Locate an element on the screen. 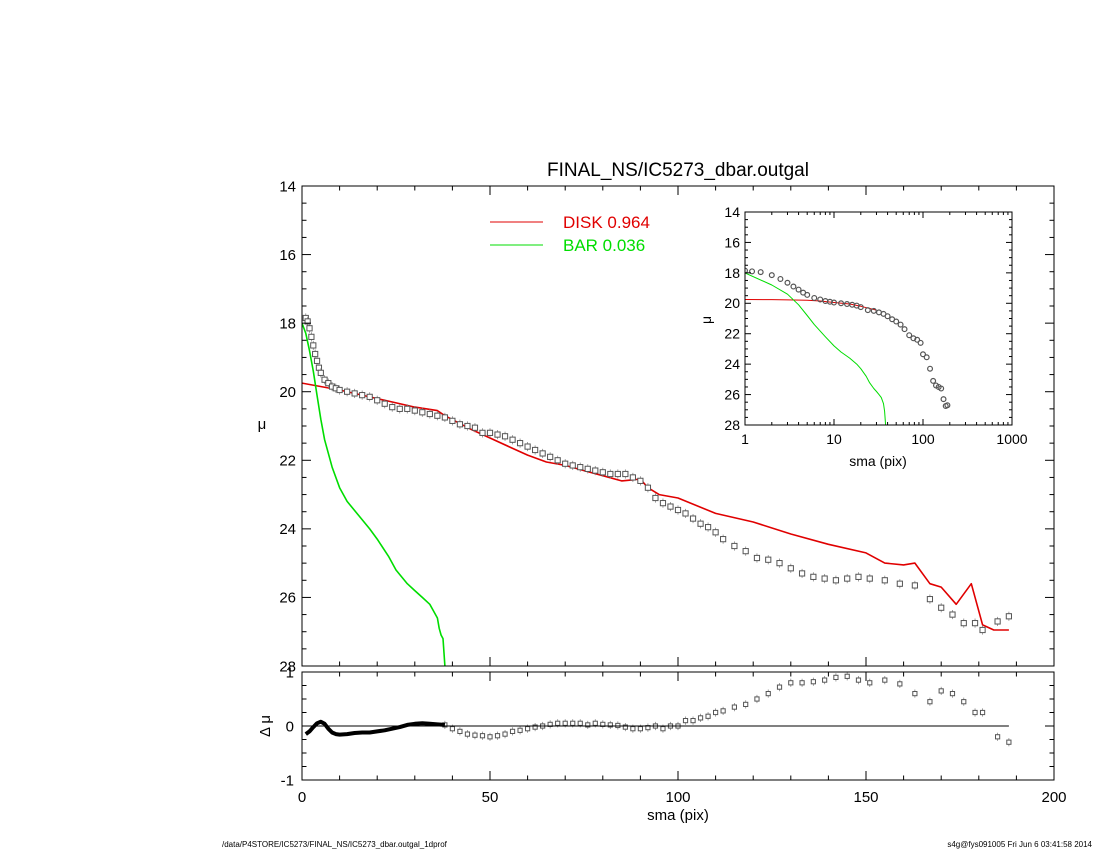  x-tick-label: 10 is located at coordinates (834, 439).